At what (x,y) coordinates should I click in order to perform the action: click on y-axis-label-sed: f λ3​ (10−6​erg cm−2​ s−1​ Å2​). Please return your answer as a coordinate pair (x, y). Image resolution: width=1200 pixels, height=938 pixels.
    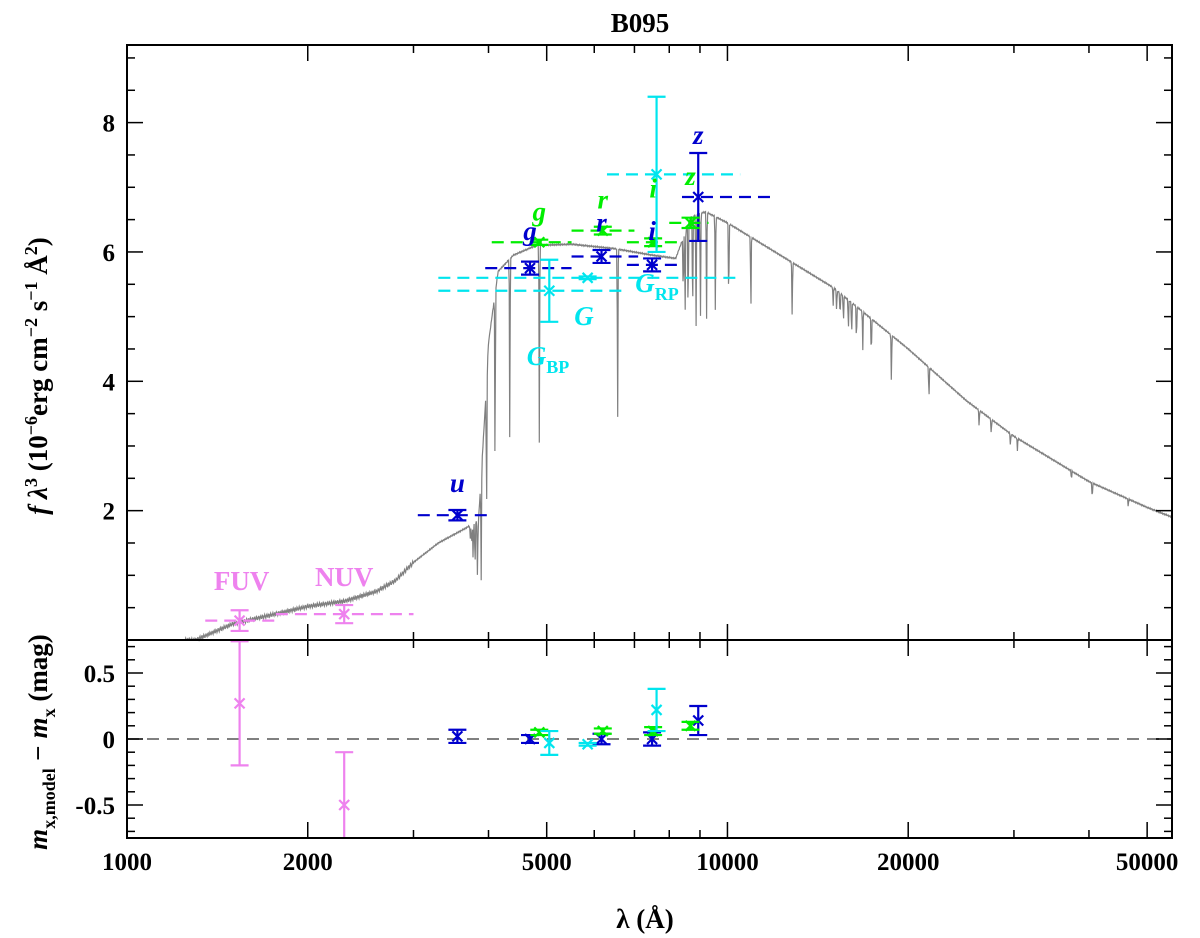
    Looking at the image, I should click on (37, 376).